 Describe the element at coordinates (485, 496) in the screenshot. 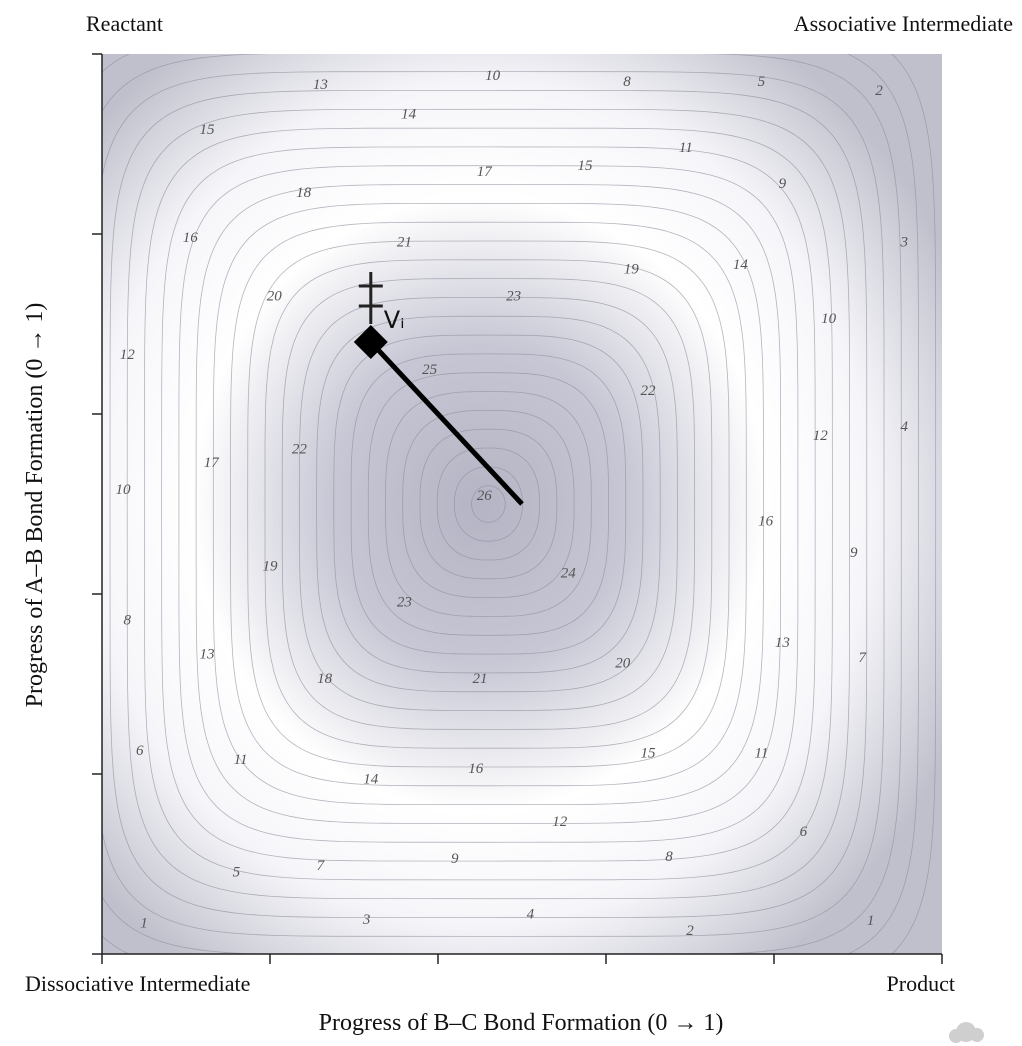

I see `contour-label: 26` at that location.